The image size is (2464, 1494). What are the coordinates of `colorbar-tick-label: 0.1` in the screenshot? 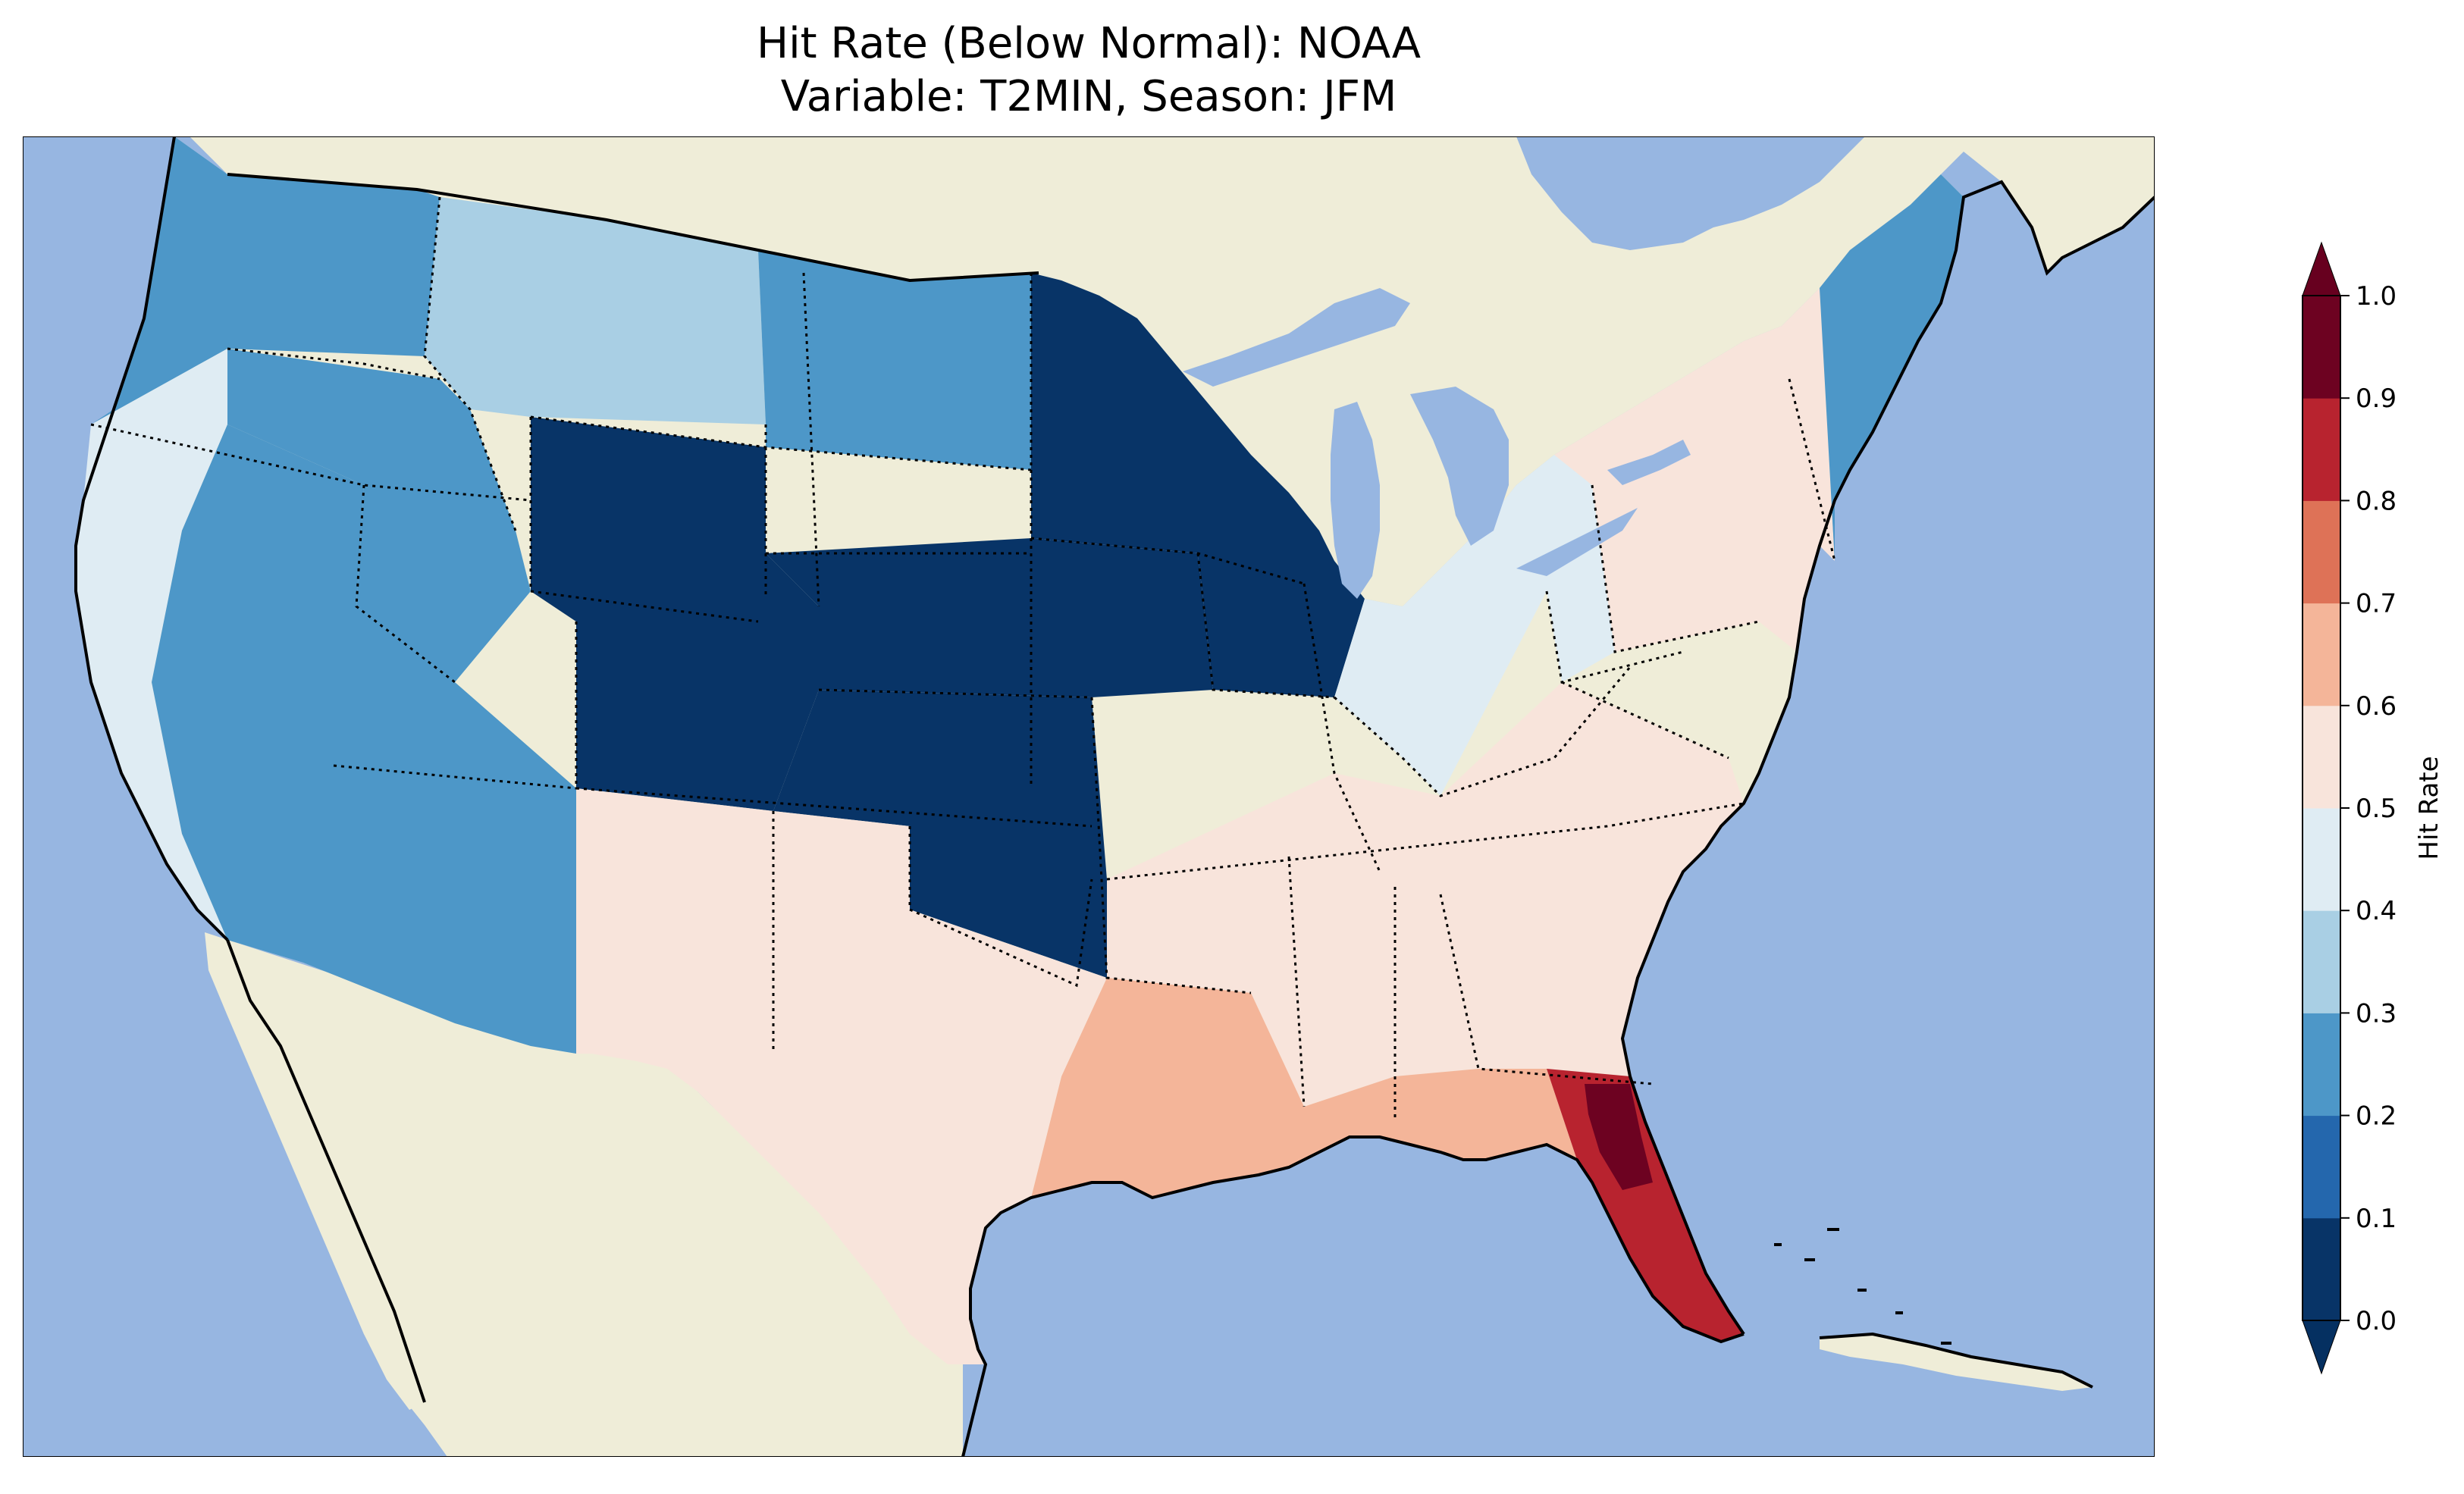 It's located at (2377, 1219).